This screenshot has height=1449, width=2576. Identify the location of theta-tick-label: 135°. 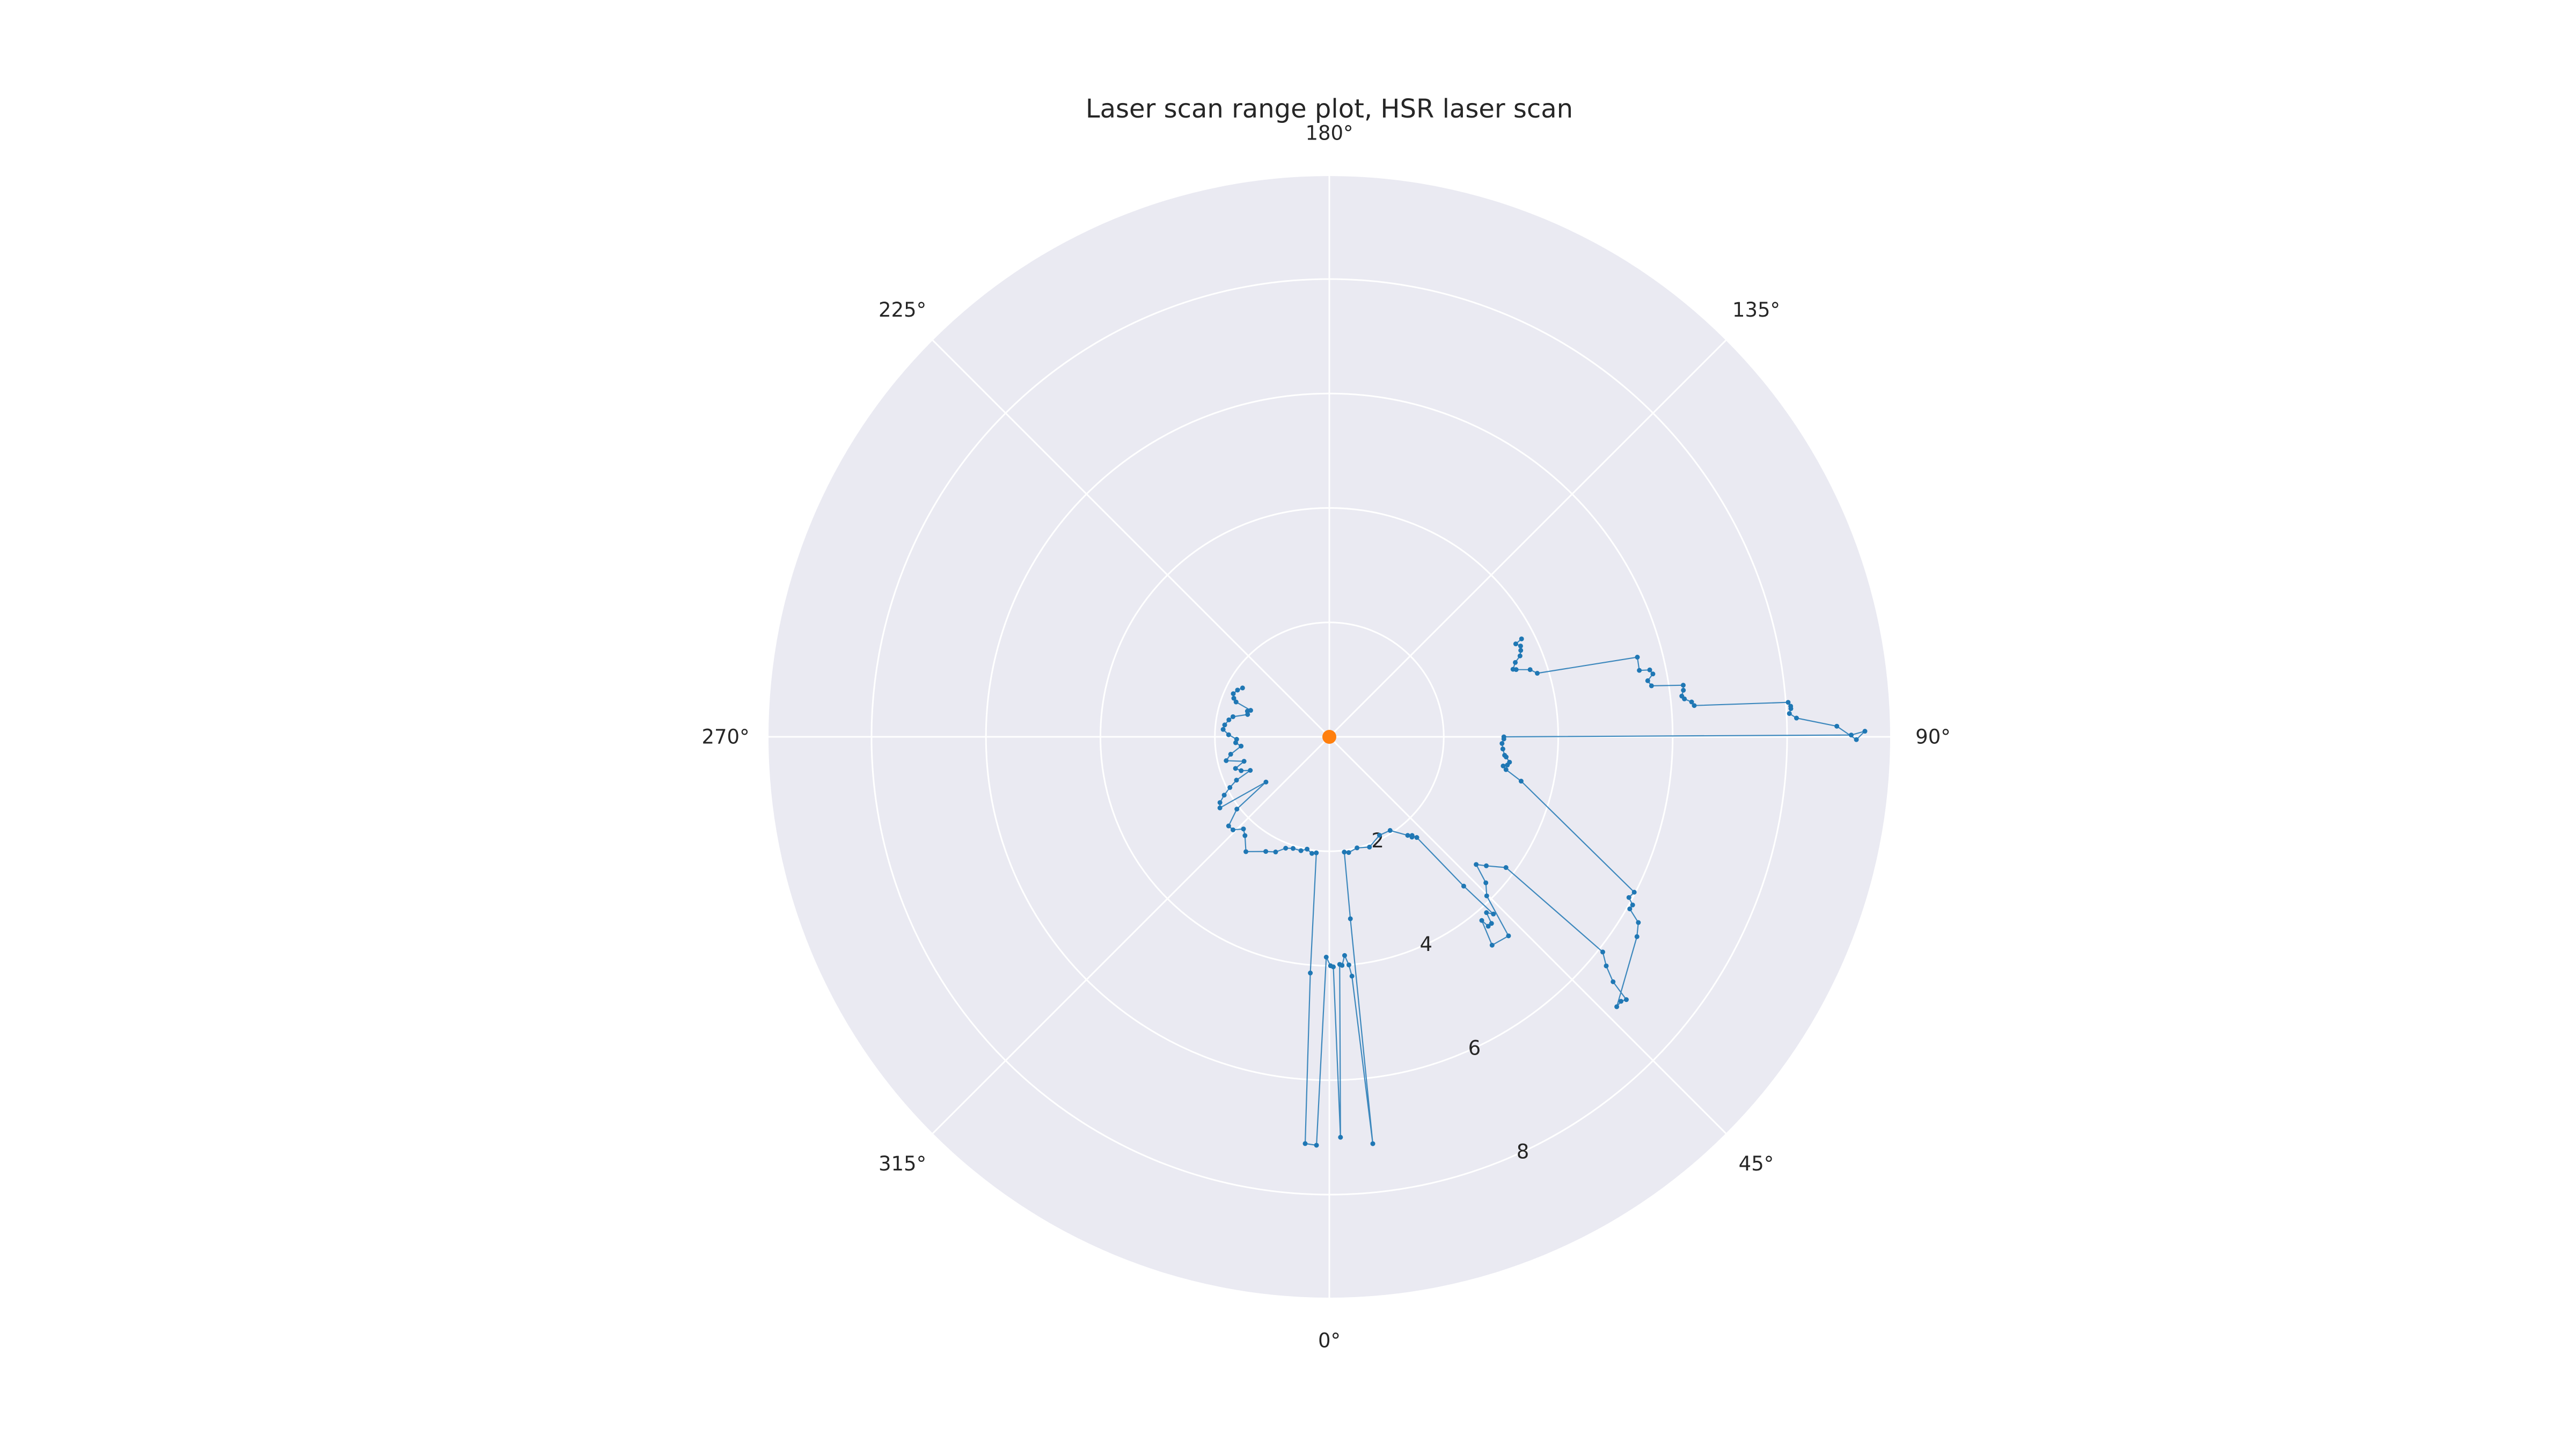
(1756, 309).